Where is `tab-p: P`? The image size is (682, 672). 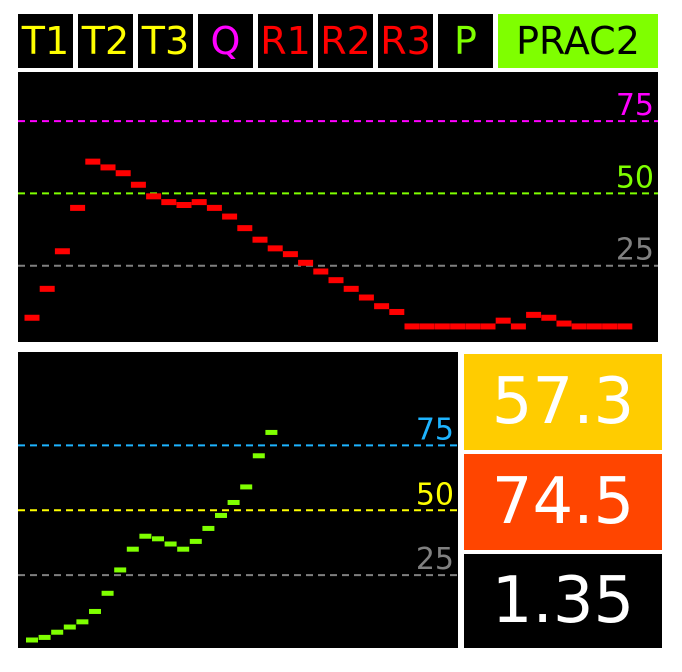 tab-p: P is located at coordinates (465, 41).